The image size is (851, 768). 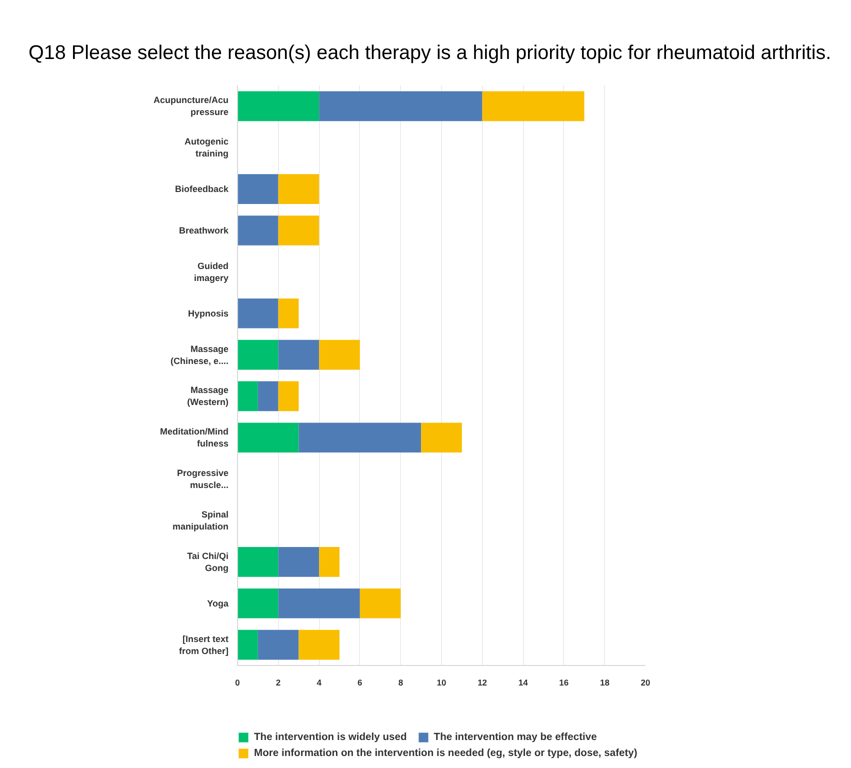 I want to click on y-tick-label: Acupuncture/Acu pressure, so click(x=191, y=106).